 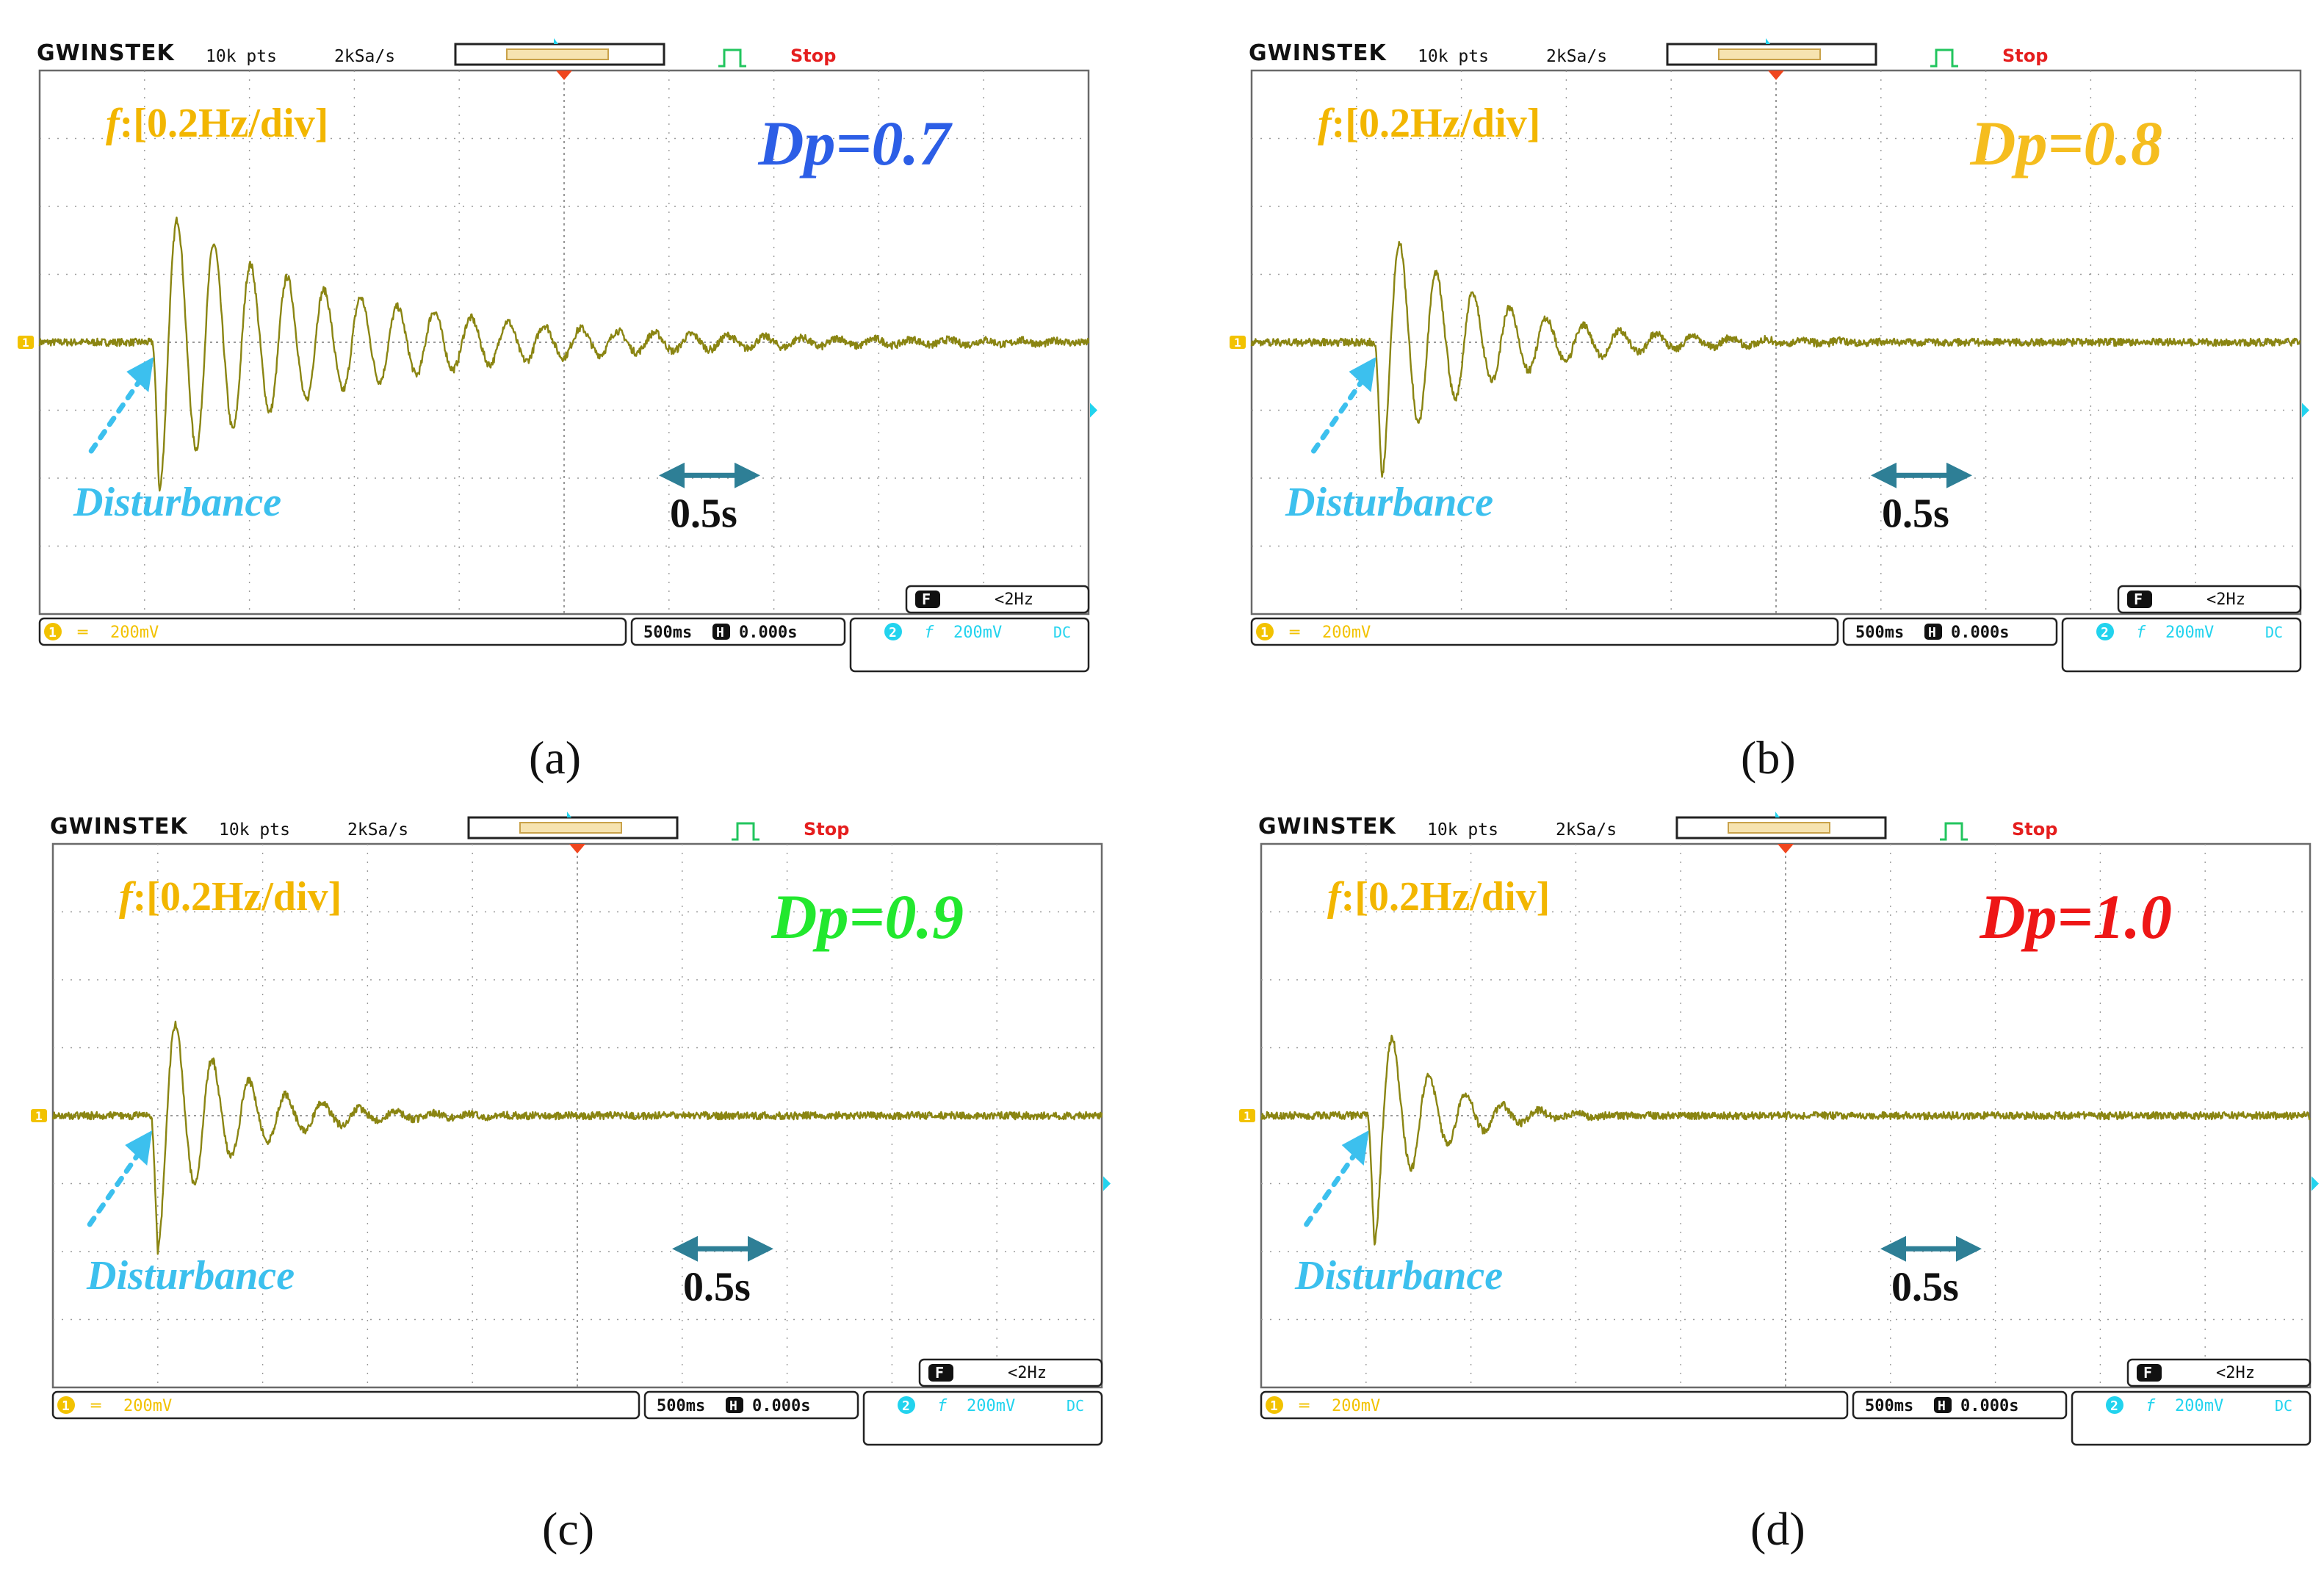 What do you see at coordinates (2226, 600) in the screenshot?
I see `filter-value: <2Hz` at bounding box center [2226, 600].